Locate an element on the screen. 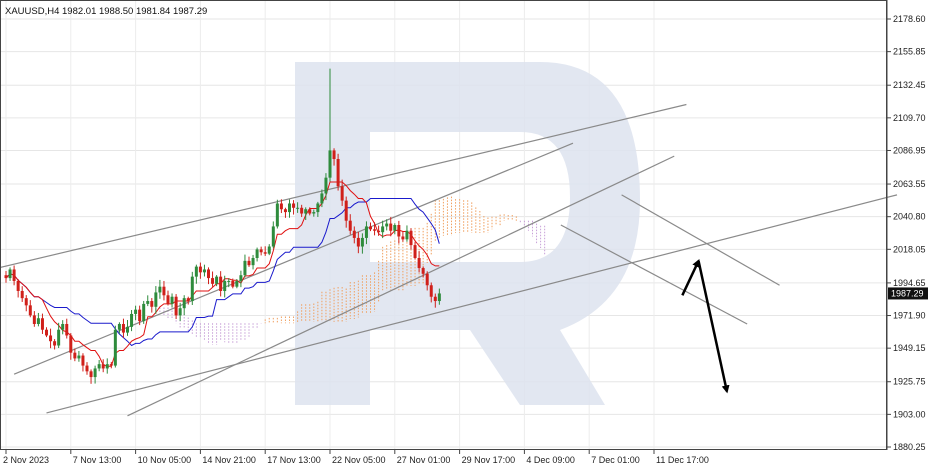  svg-text: 1987.29 is located at coordinates (907, 293).